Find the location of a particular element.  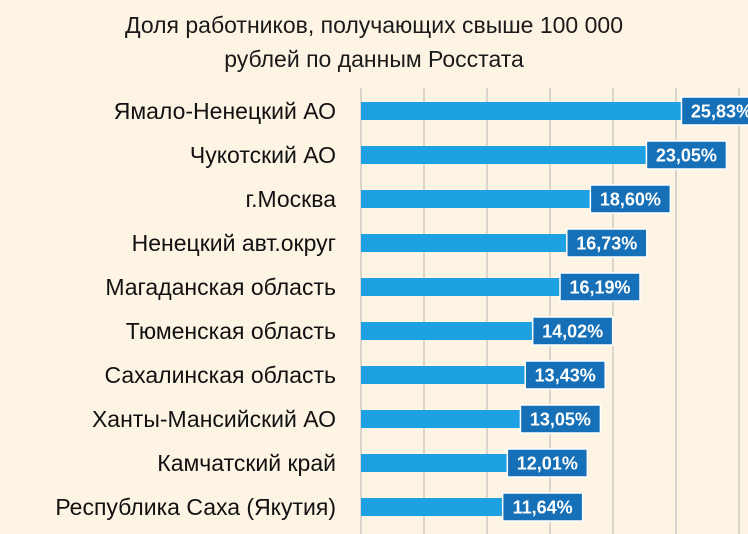

chart-title-line-2: рублей по данным Росстата is located at coordinates (374, 59).